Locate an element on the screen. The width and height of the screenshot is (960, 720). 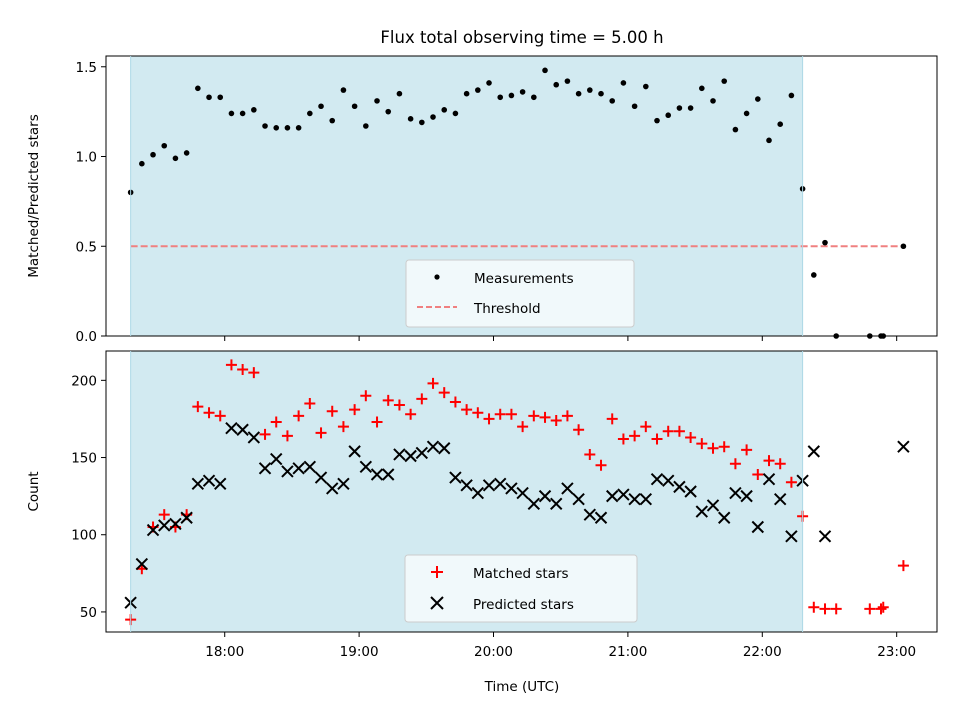
count-y-axis-label: Count is located at coordinates (34, 491).